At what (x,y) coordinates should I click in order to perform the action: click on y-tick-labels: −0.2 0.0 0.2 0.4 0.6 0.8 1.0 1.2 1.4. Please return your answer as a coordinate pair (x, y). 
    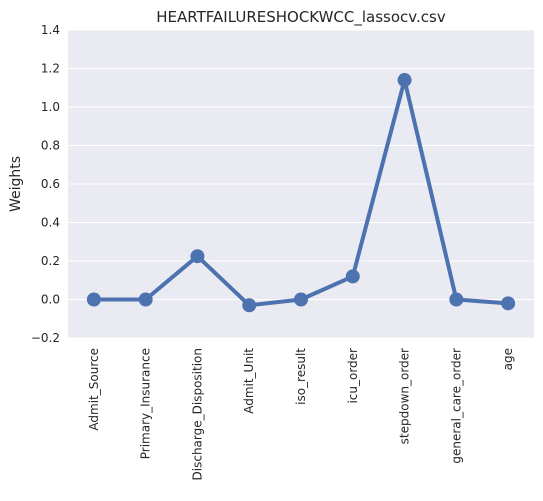
    Looking at the image, I should click on (45, 184).